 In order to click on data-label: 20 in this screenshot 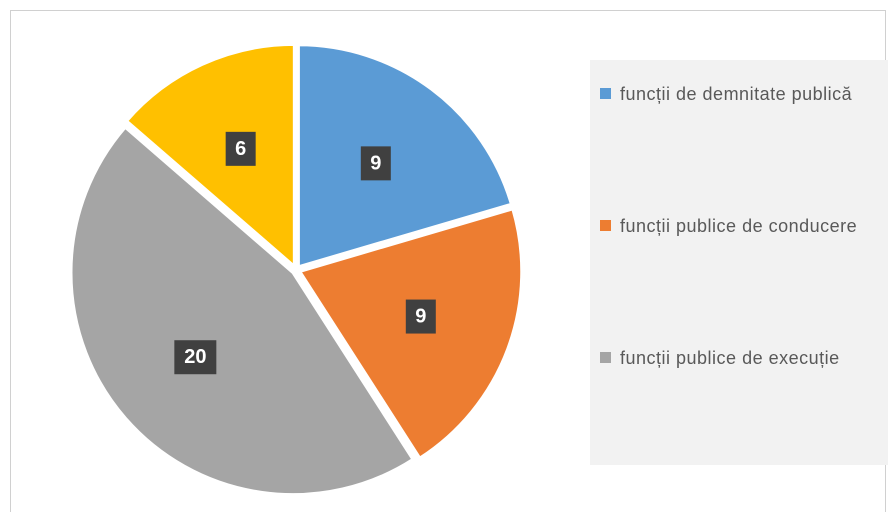, I will do `click(195, 357)`.